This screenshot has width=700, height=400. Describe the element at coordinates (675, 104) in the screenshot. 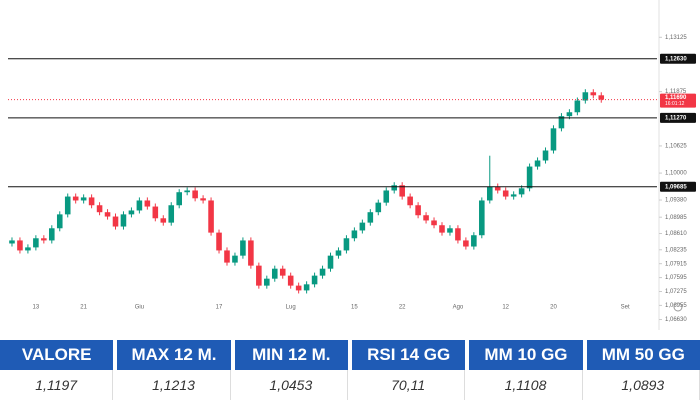

I see `last-price-time: 16:01:12` at that location.